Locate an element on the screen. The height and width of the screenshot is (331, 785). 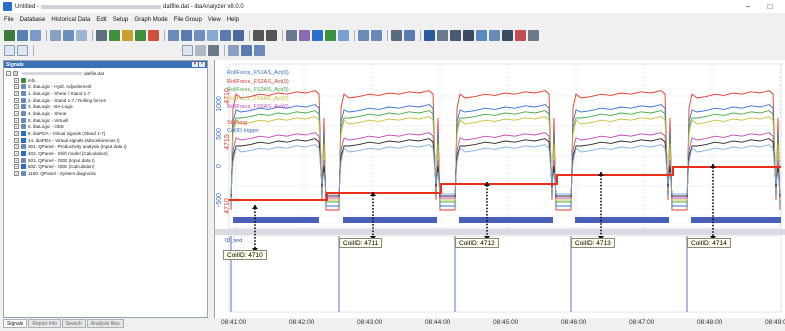
minimize-button: – is located at coordinates (748, 6).